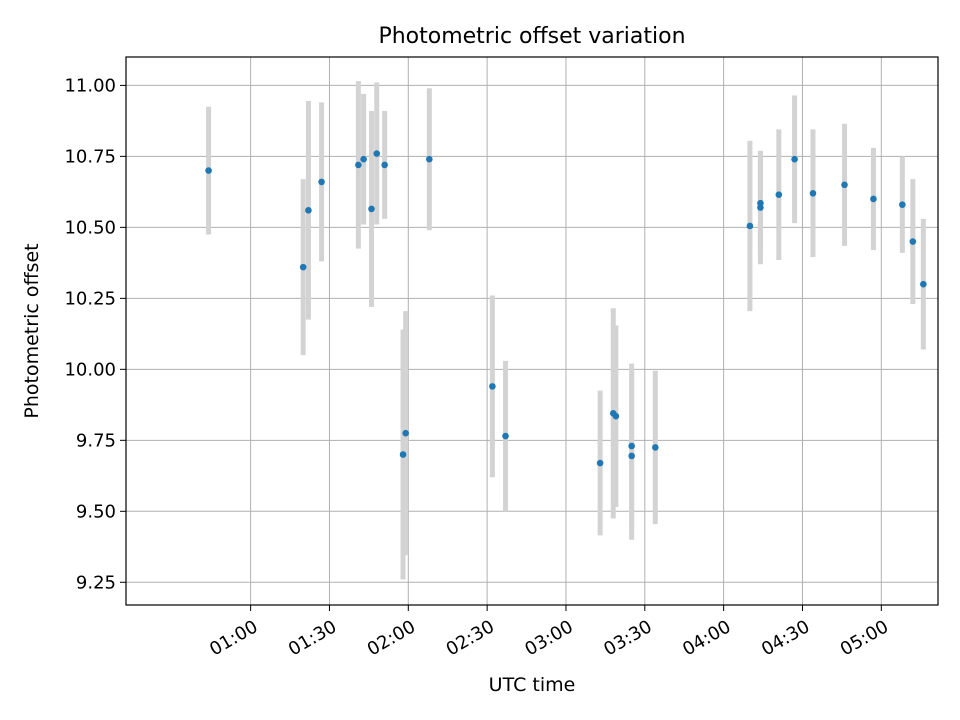  Describe the element at coordinates (96, 440) in the screenshot. I see `y-tick-label: 9.75` at that location.